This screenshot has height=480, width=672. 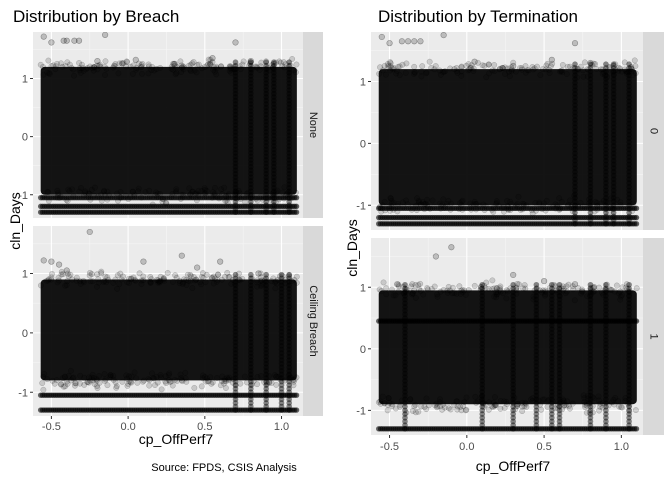 I want to click on strip-background, so click(x=313, y=125).